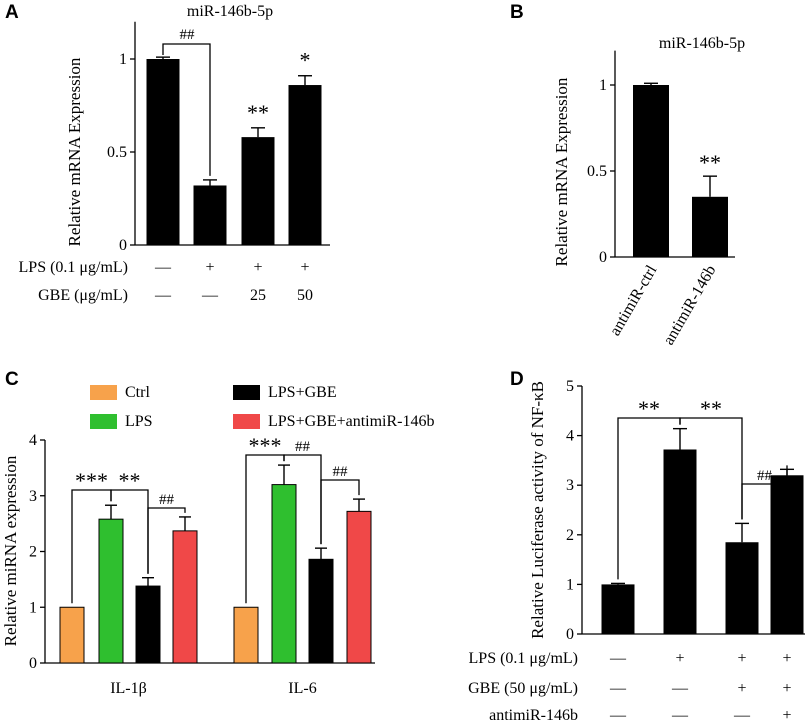  I want to click on y-axis-label: Relative Luciferase activity of NF-κB, so click(537, 510).